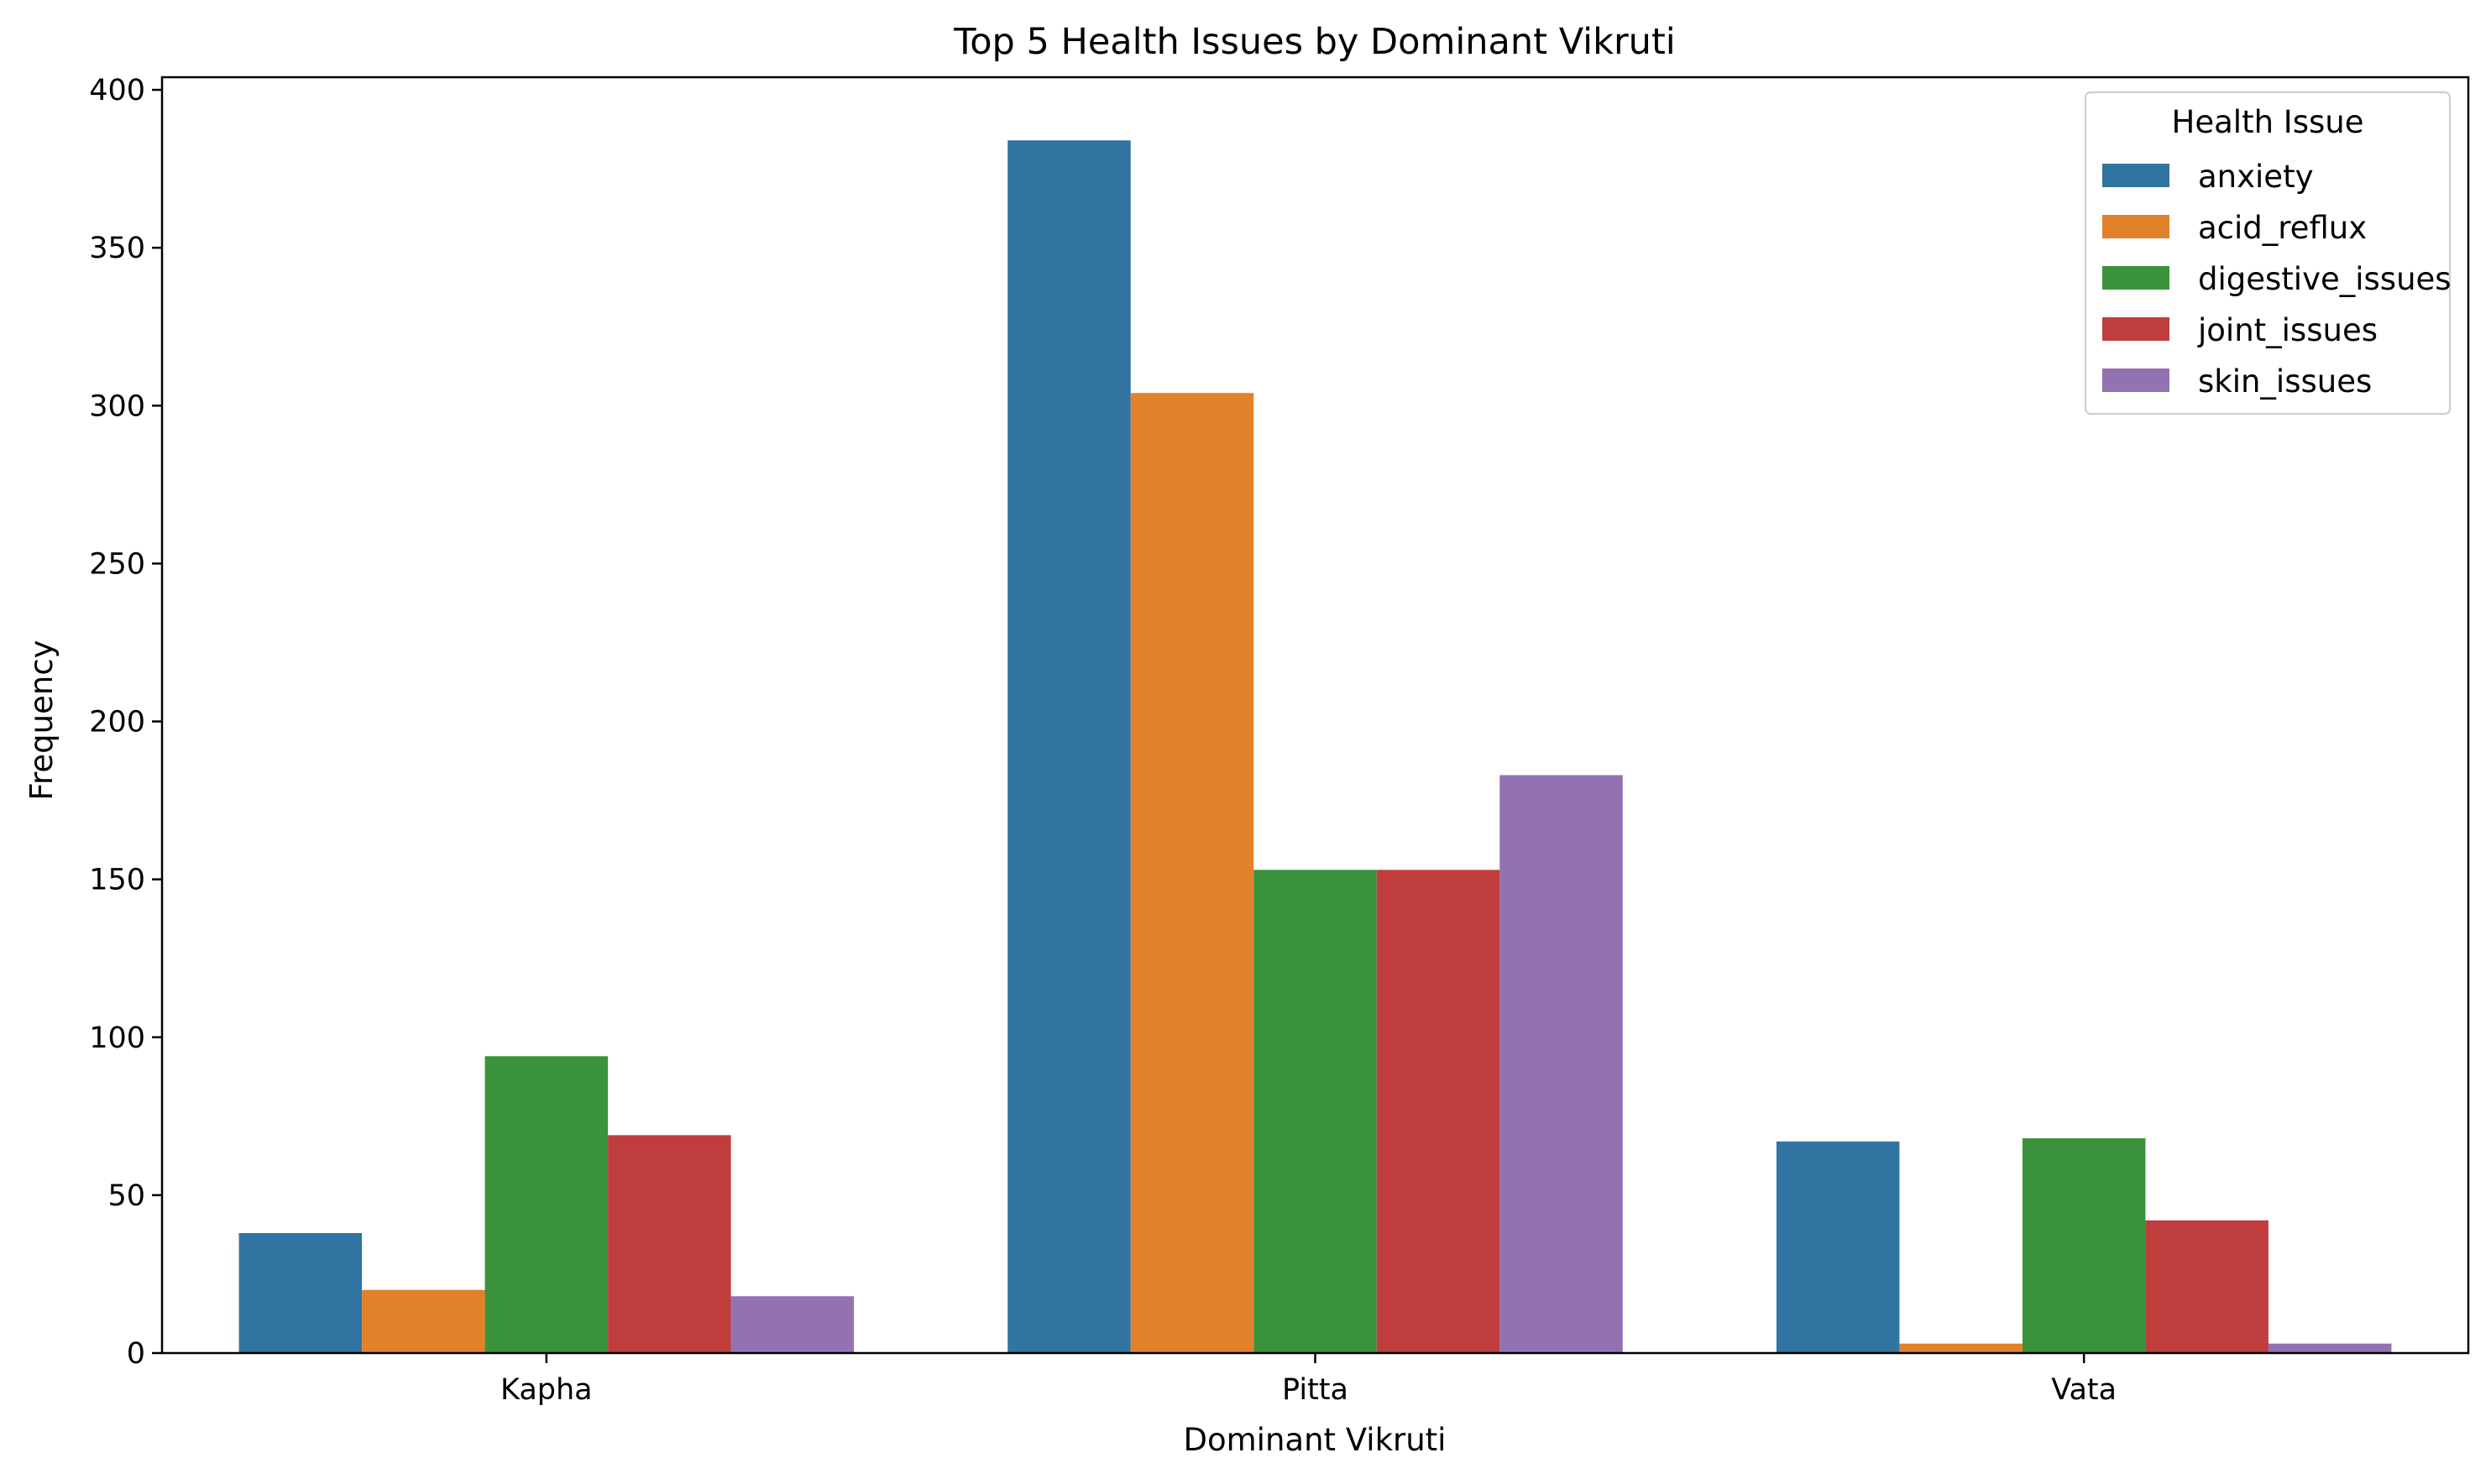  I want to click on x-axis-label: Dominant Vikruti, so click(1315, 1440).